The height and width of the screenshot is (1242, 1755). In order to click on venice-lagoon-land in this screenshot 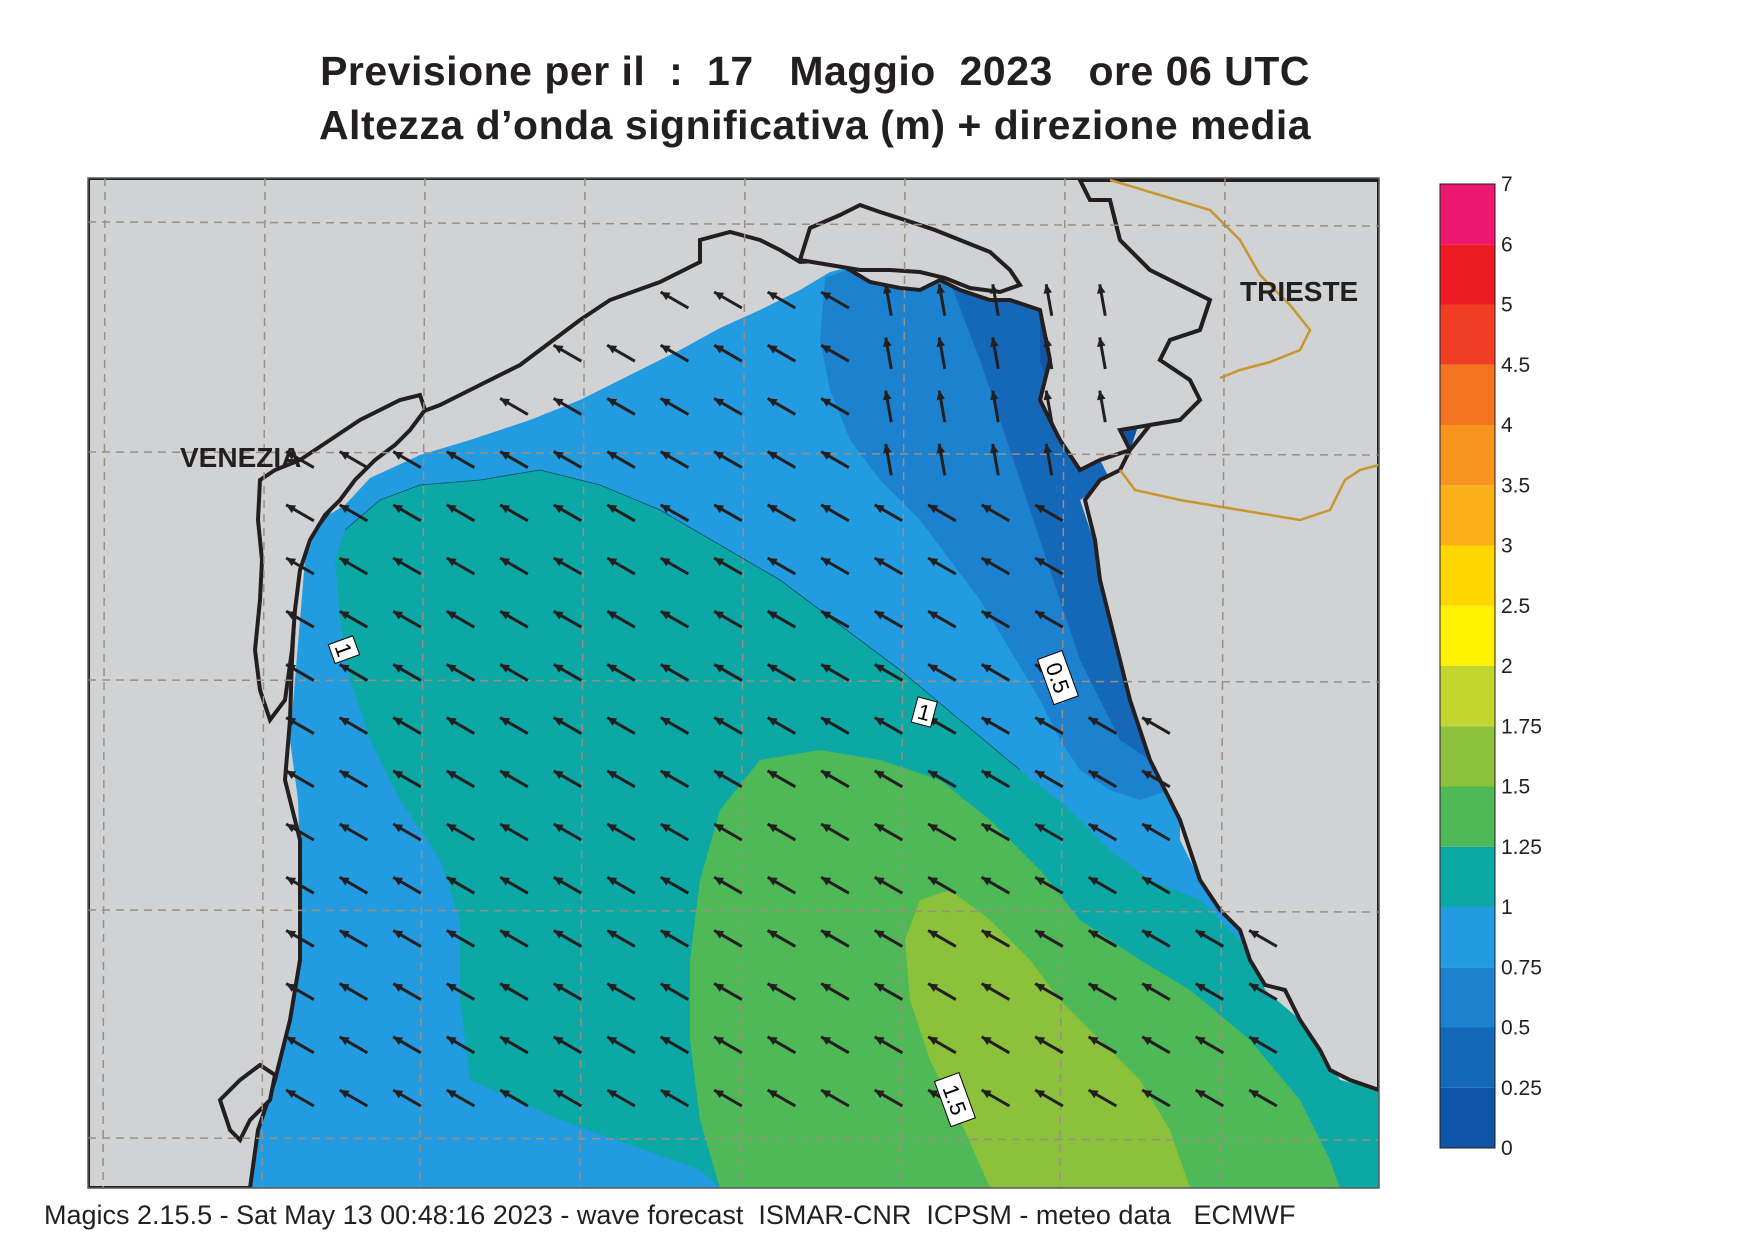, I will do `click(340, 558)`.